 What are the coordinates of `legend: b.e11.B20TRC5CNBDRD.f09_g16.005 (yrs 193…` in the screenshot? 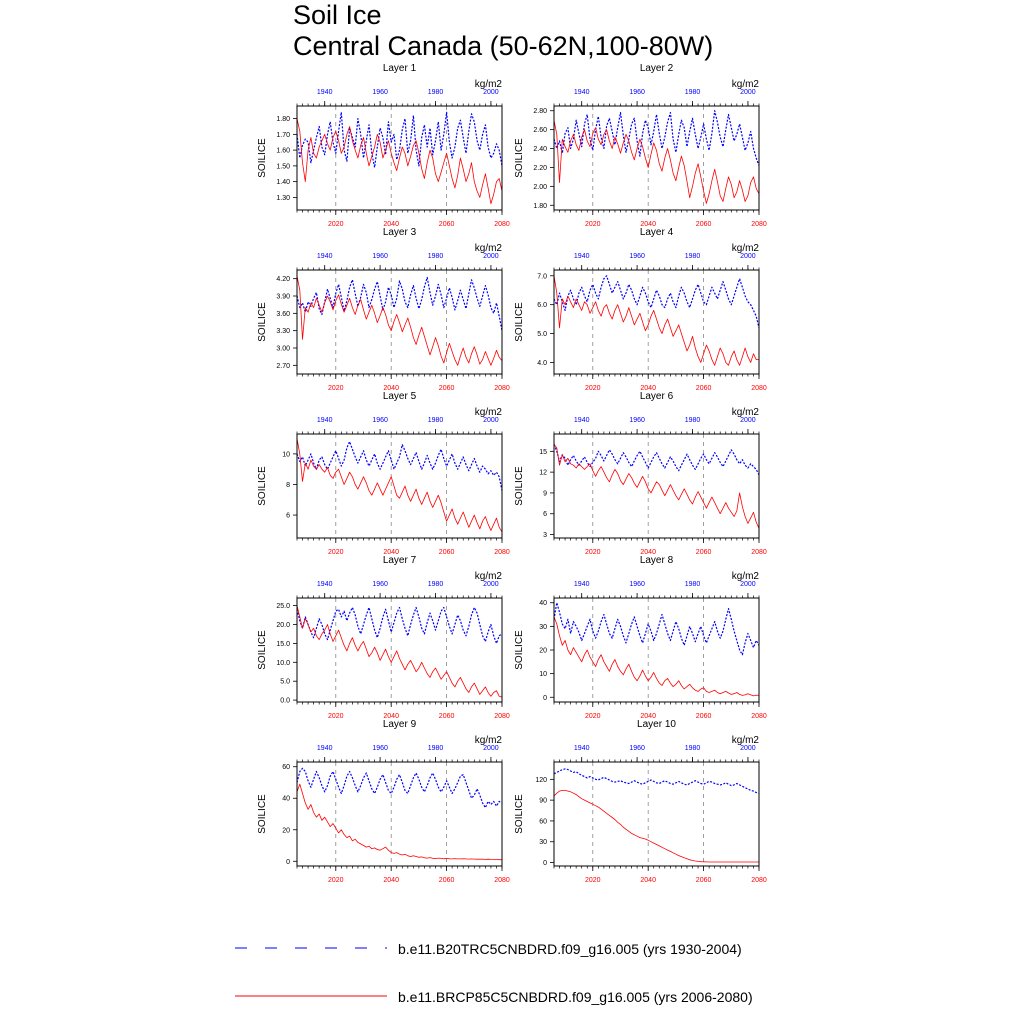 It's located at (494, 973).